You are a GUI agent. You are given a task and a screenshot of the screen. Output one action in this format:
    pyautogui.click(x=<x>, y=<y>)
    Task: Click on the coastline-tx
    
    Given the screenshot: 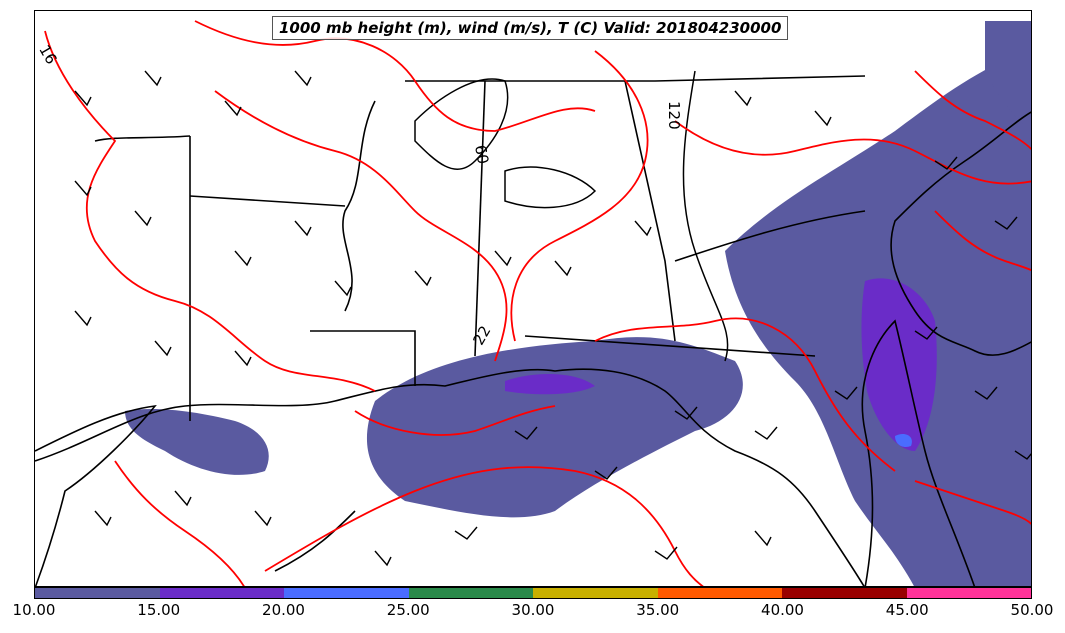 What is the action you would take?
    pyautogui.click(x=96, y=495)
    